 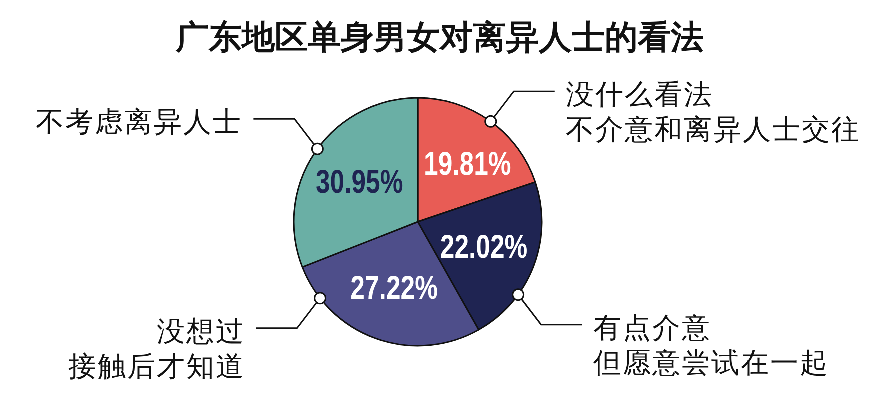 What do you see at coordinates (360, 182) in the screenshot?
I see `data-label: 30.95%` at bounding box center [360, 182].